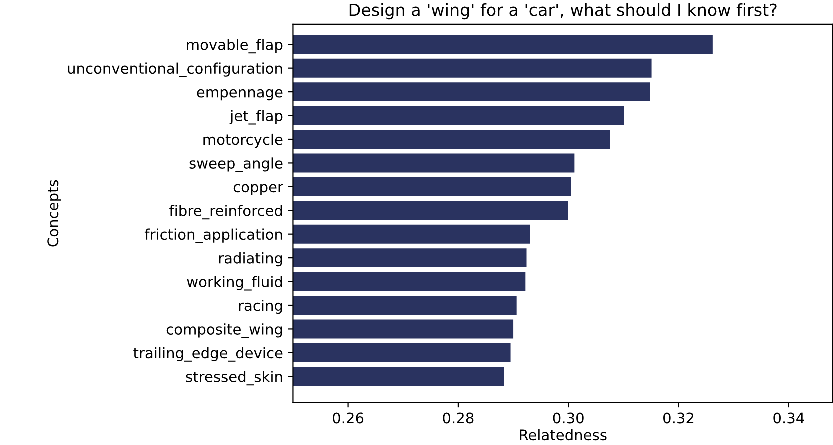  I want to click on y-tick-label: motorcycle, so click(243, 141).